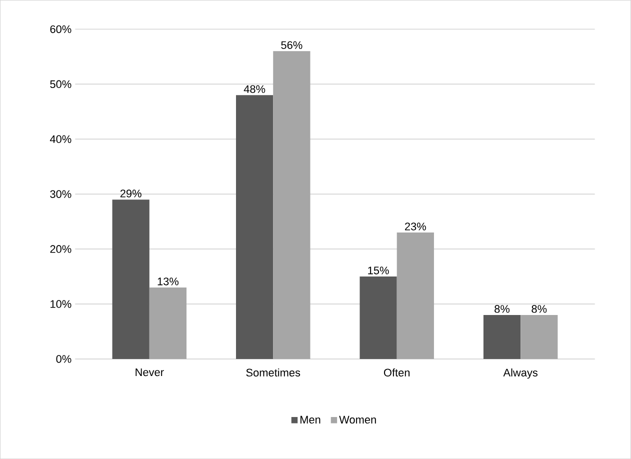 This screenshot has width=631, height=459. Describe the element at coordinates (61, 249) in the screenshot. I see `y-tick-label: 20%` at that location.